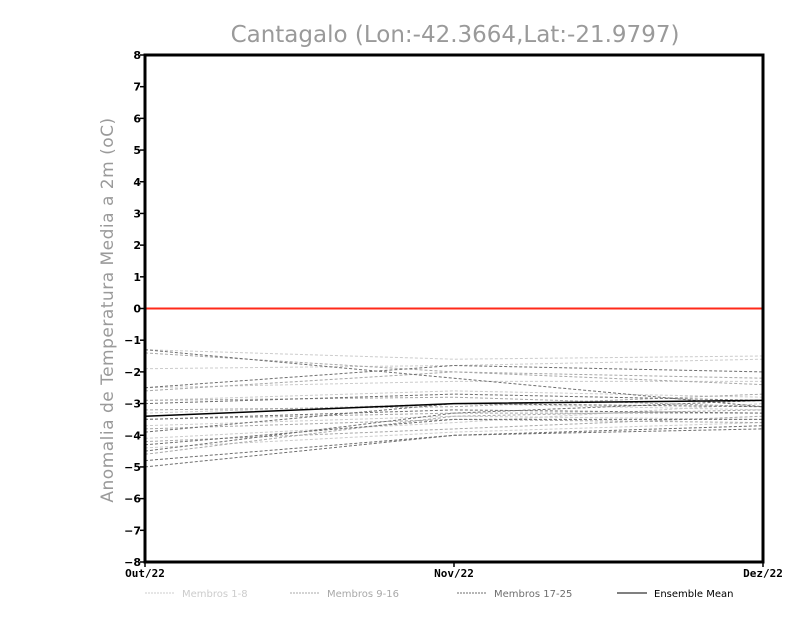 The image size is (800, 618). I want to click on x-tick-label: Out/22, so click(145, 573).